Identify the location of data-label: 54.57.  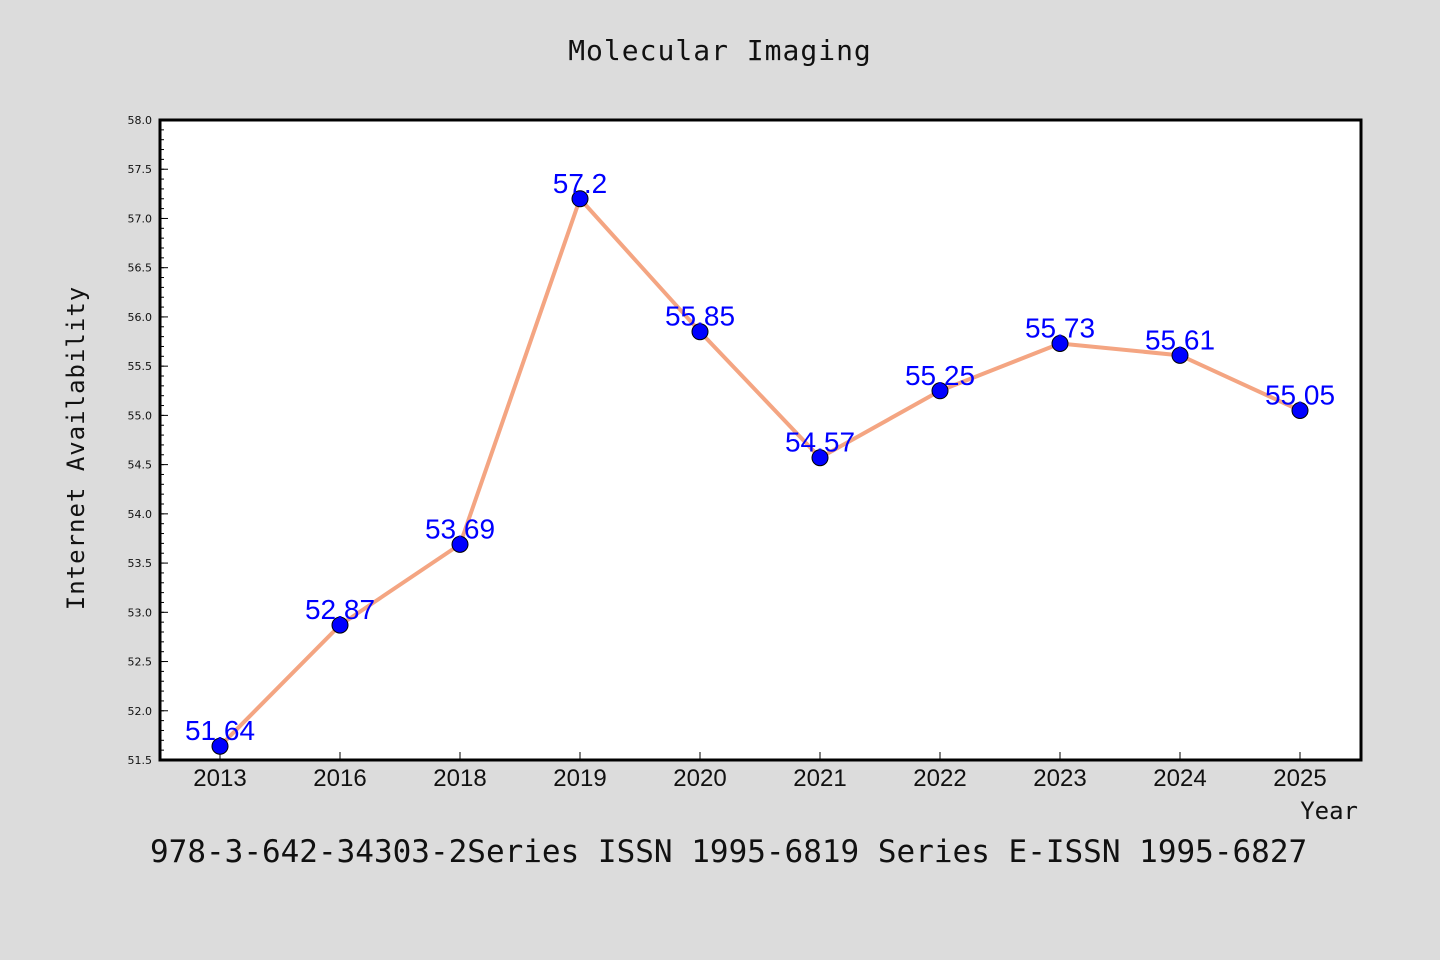
(820, 442).